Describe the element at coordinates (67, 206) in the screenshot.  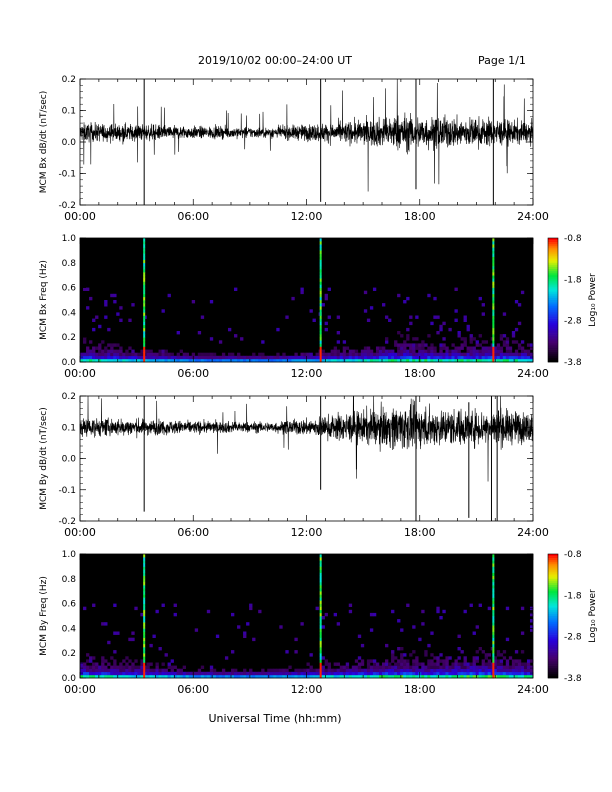
I see `y-tick-label: -0.2` at that location.